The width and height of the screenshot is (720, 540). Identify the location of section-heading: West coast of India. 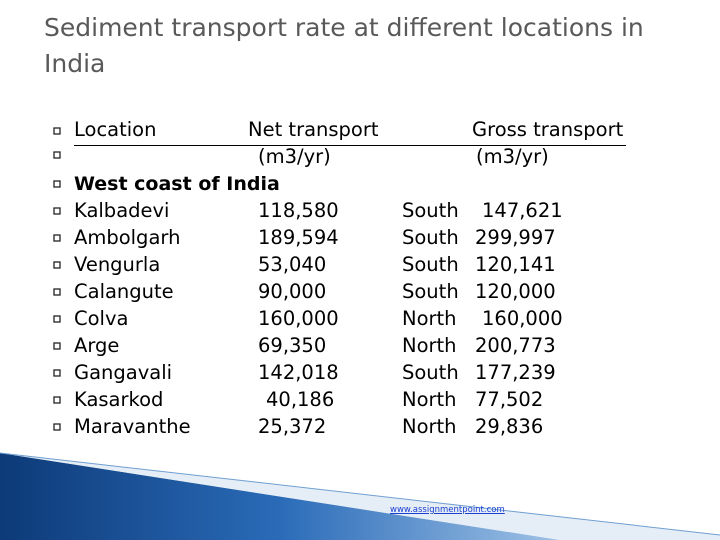
(177, 184).